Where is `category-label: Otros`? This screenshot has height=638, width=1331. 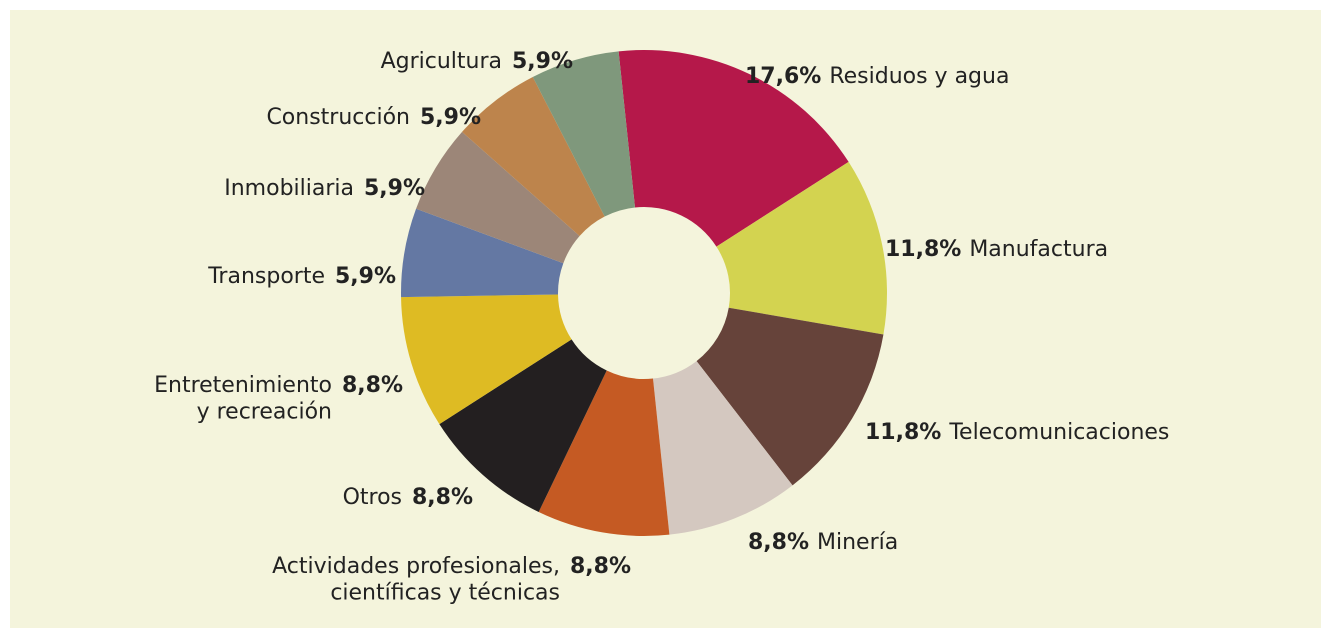 category-label: Otros is located at coordinates (372, 497).